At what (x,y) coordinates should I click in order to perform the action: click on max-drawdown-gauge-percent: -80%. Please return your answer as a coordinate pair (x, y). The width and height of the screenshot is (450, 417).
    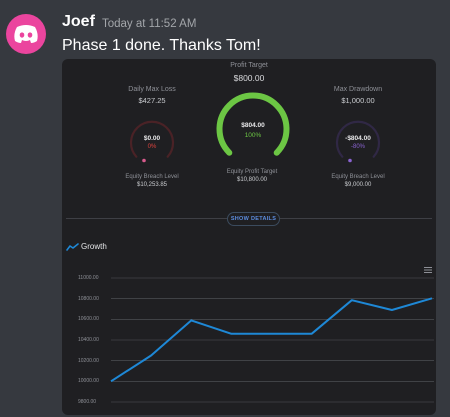
    Looking at the image, I should click on (357, 147).